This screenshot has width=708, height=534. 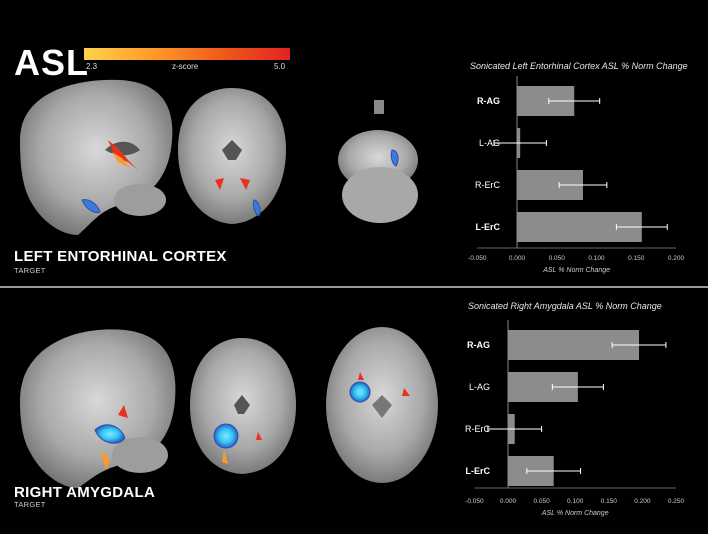 I want to click on region-sublabel-bottom: TARGET, so click(x=30, y=504).